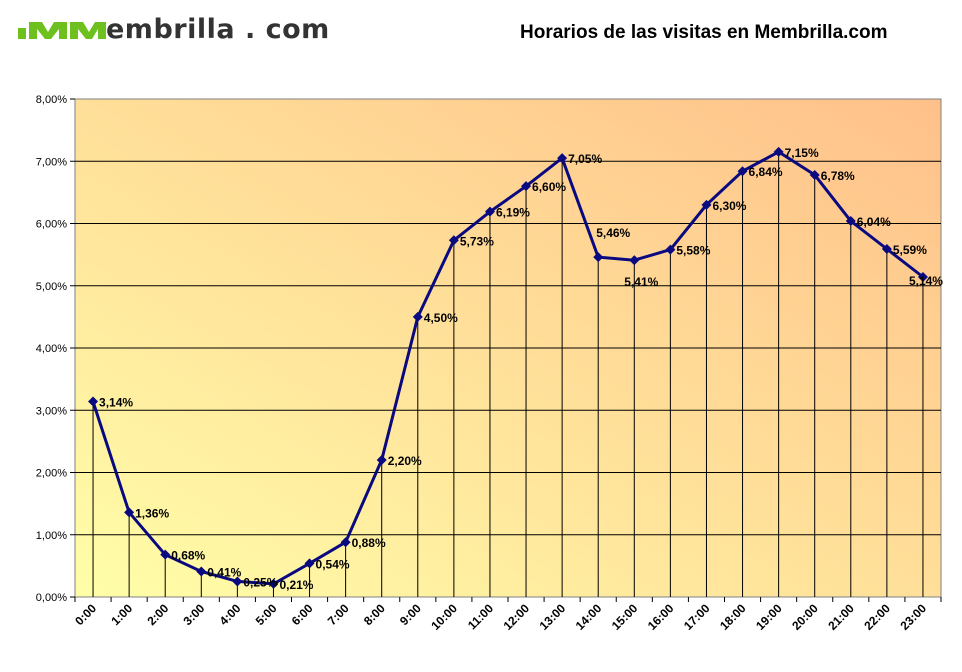 The height and width of the screenshot is (672, 962). What do you see at coordinates (769, 617) in the screenshot?
I see `x-tick-label: 19:00` at bounding box center [769, 617].